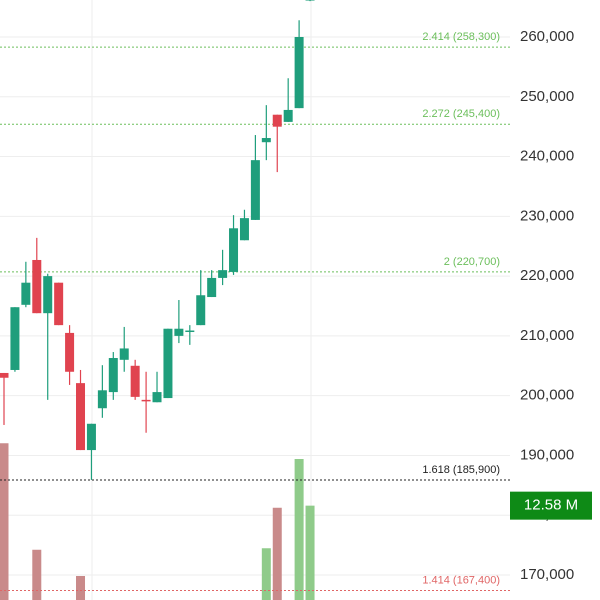  I want to click on volume-badge-label: 12.58 M, so click(551, 505).